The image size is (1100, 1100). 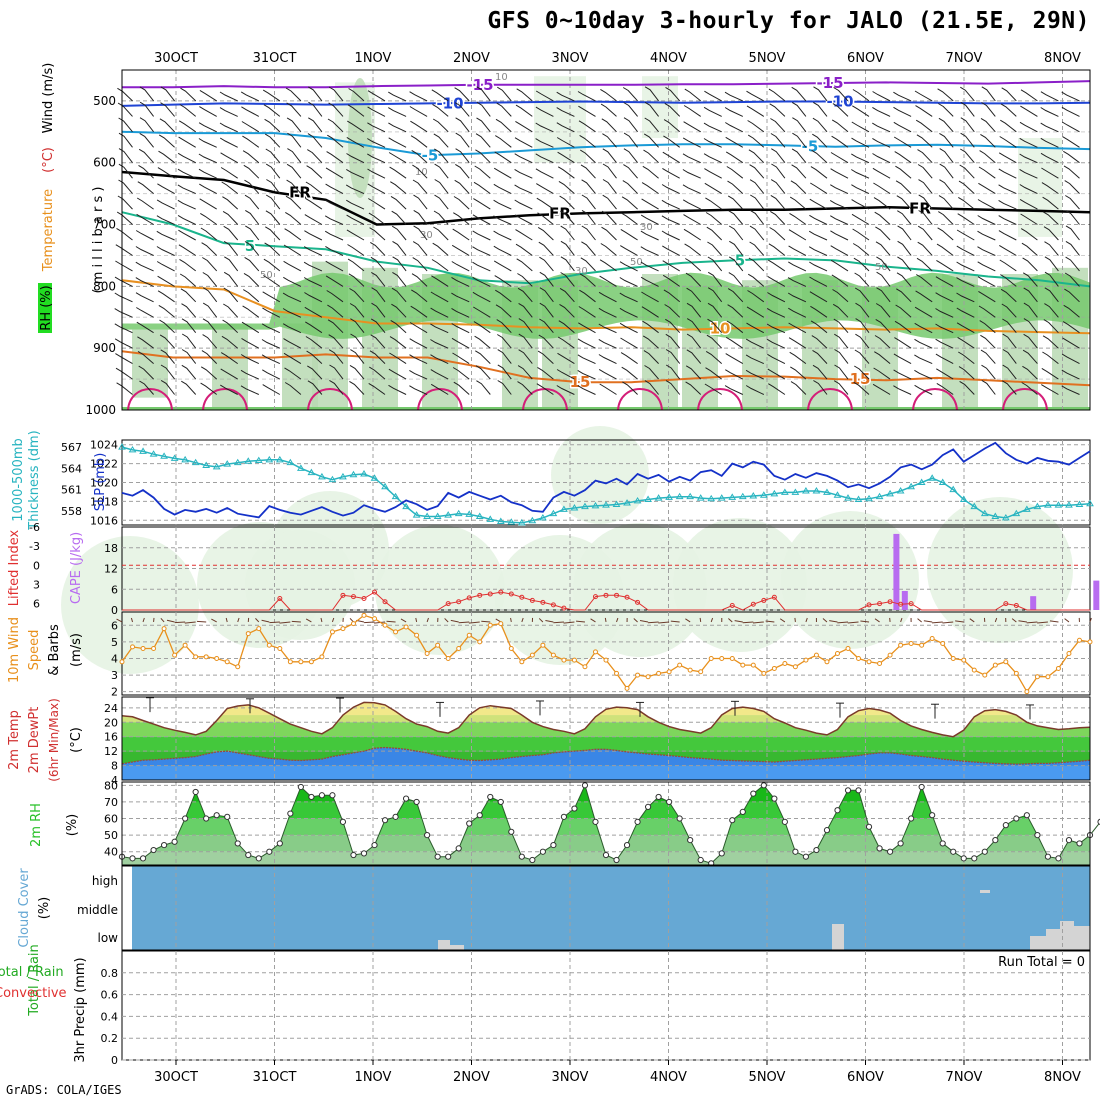 What do you see at coordinates (471, 58) in the screenshot?
I see `x-tick-label-top: 2NOV` at bounding box center [471, 58].